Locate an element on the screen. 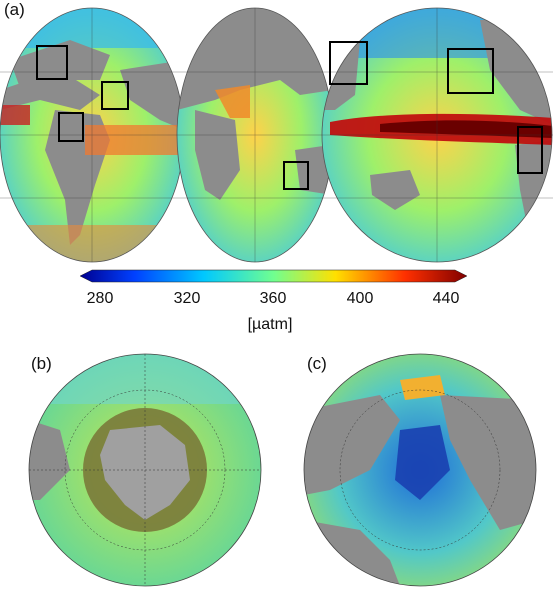 The height and width of the screenshot is (590, 553). colorbar is located at coordinates (273, 276).